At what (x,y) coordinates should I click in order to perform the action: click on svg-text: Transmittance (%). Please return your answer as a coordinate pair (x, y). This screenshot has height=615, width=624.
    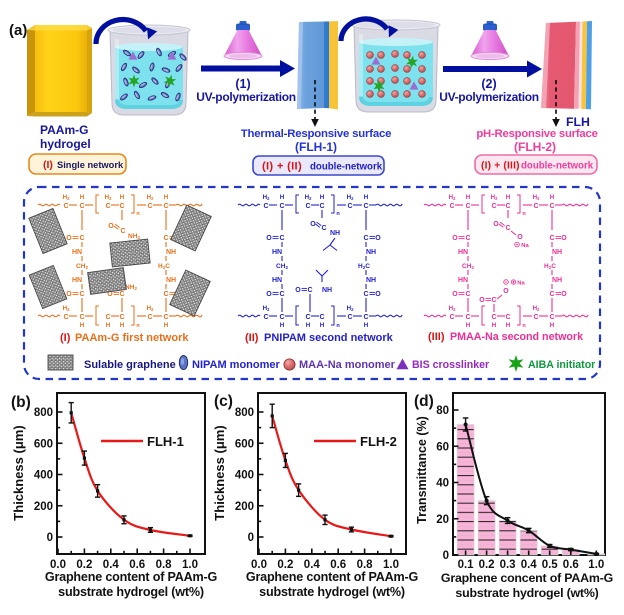
    Looking at the image, I should click on (422, 470).